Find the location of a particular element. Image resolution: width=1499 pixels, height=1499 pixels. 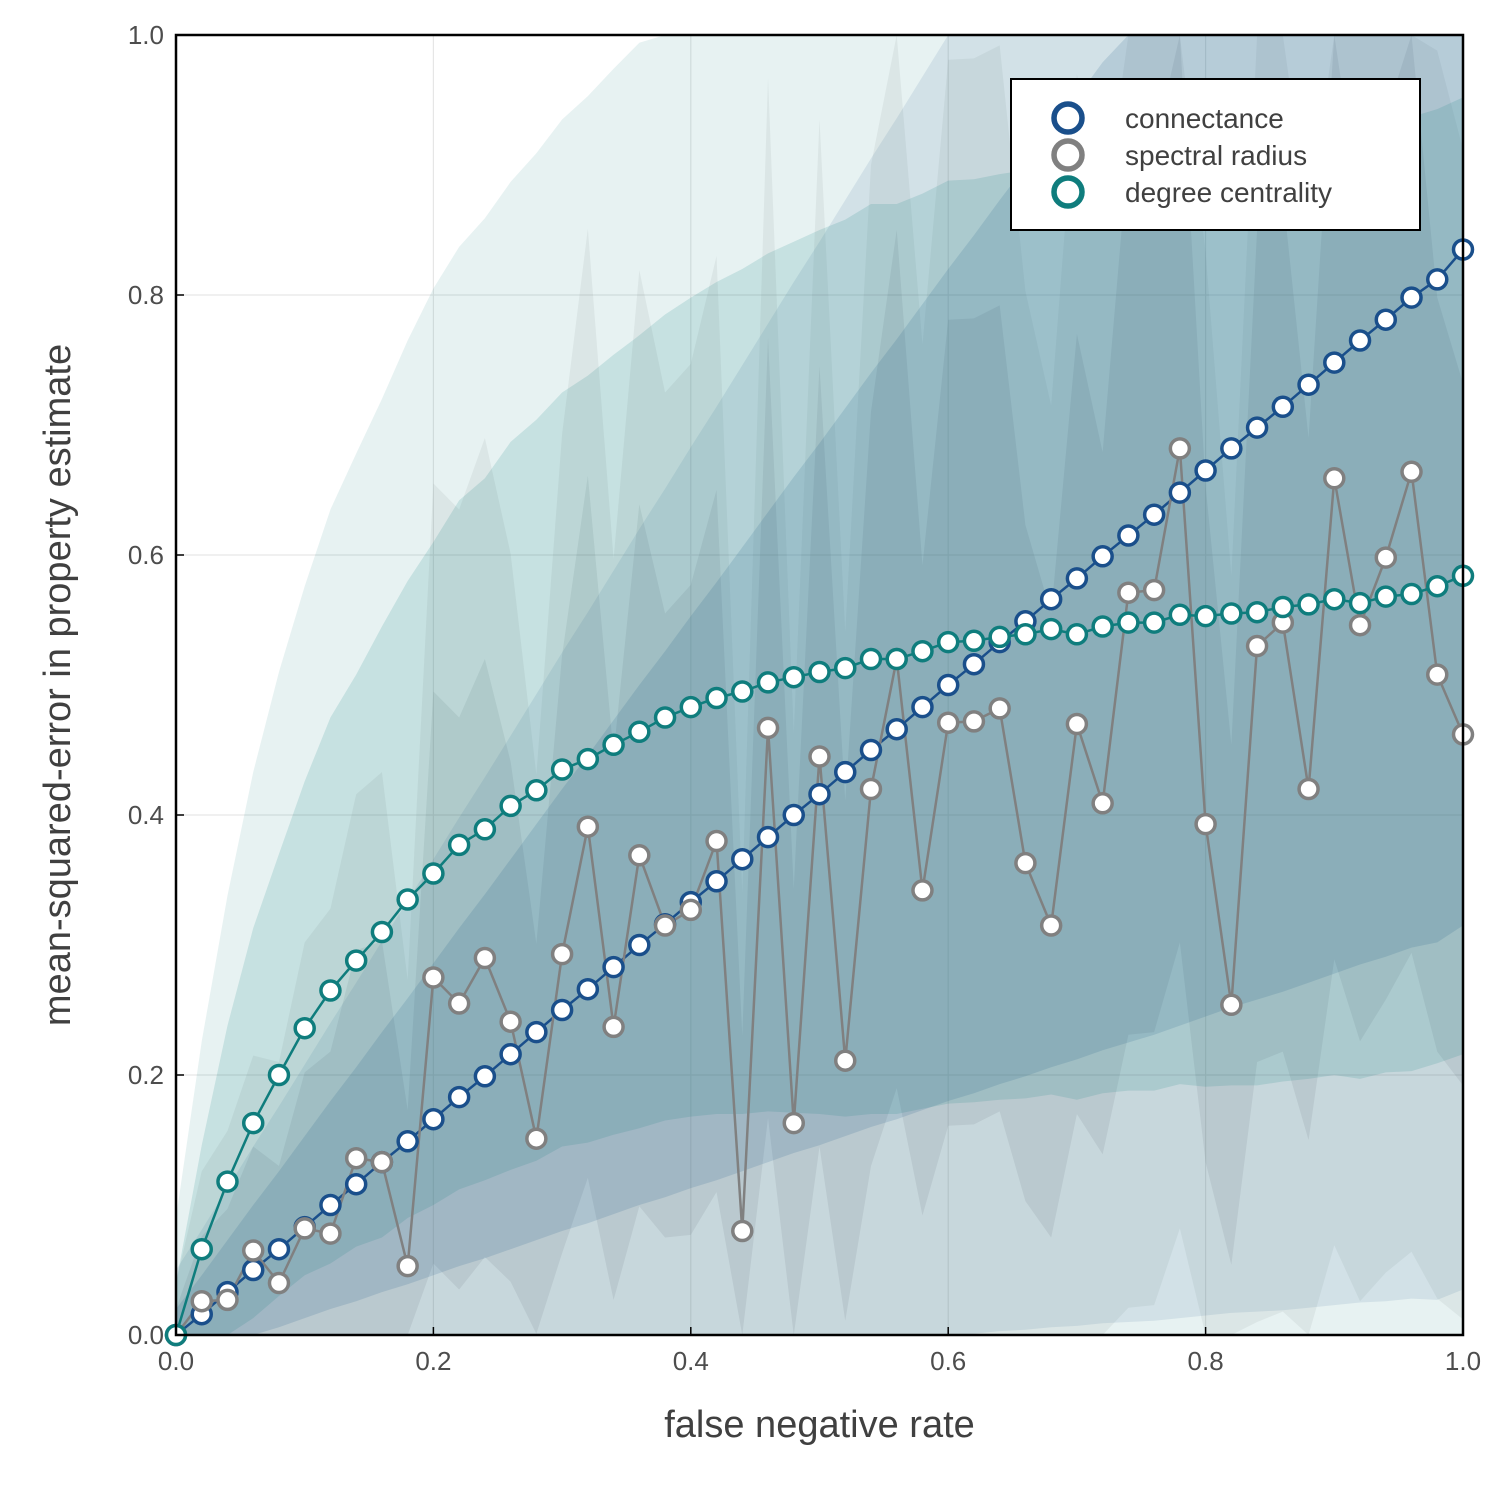

y-tick-label: 0.4 is located at coordinates (146, 815).